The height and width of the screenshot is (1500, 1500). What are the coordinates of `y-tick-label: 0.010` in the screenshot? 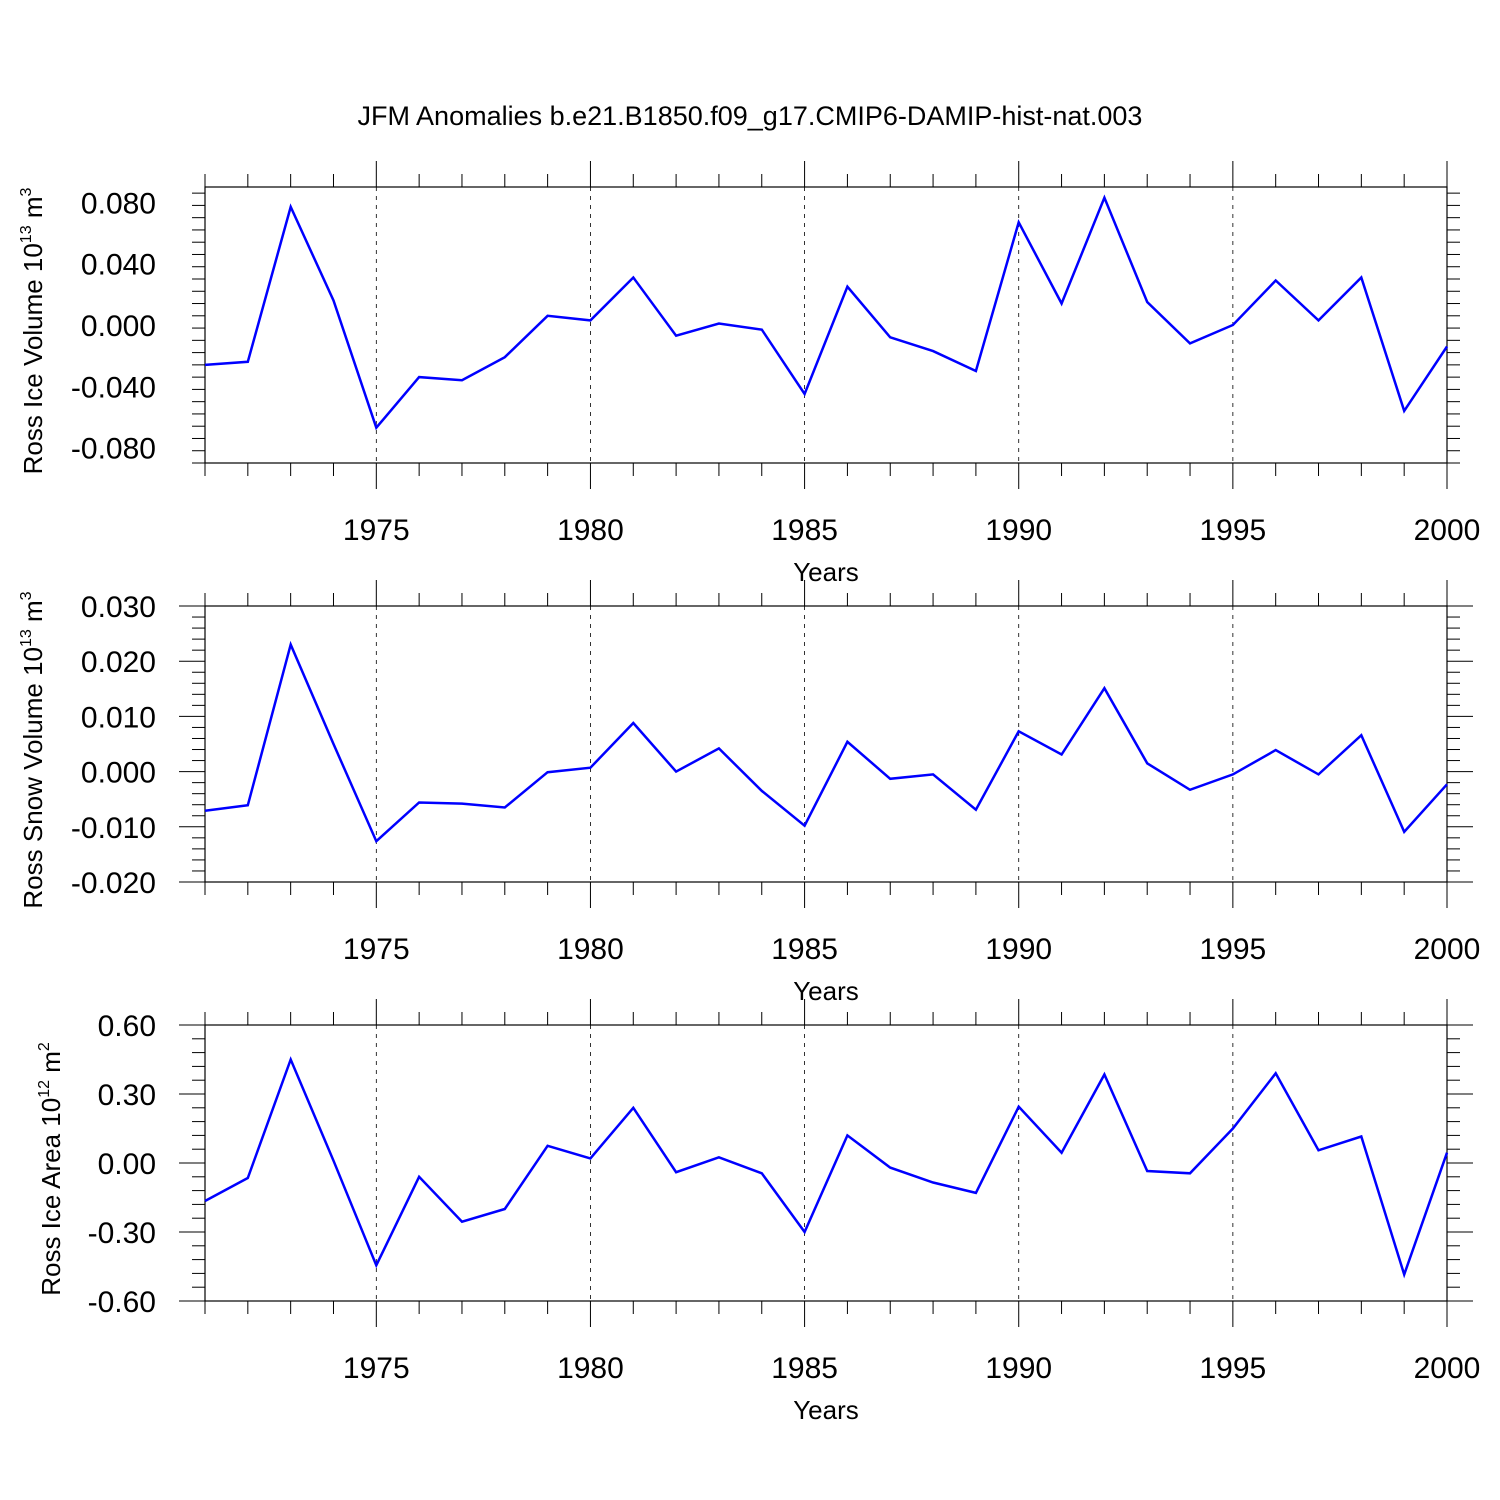 It's located at (118, 717).